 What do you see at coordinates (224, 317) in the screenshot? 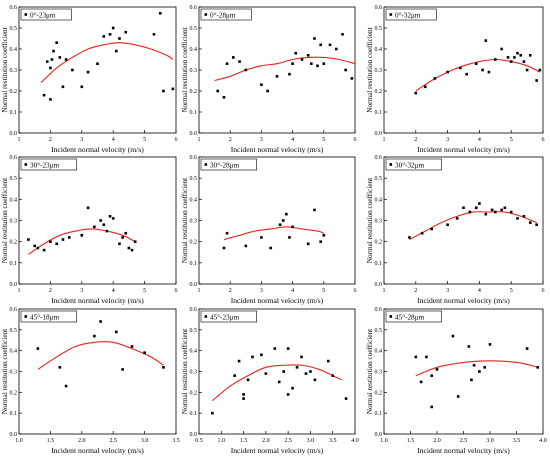
I see `legend-label: 45°-23μm` at bounding box center [224, 317].